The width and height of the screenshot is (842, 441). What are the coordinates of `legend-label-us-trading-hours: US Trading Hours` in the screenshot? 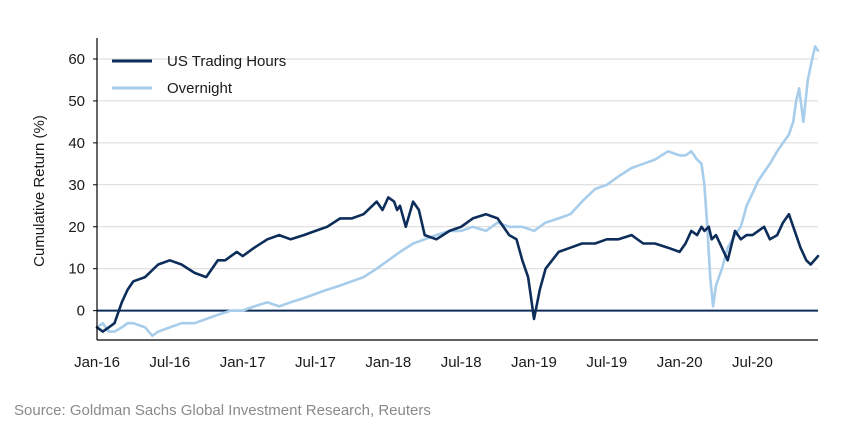 It's located at (226, 61).